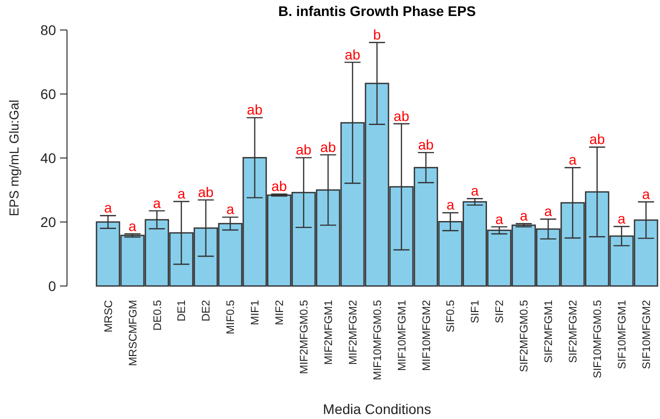 The height and width of the screenshot is (419, 660). Describe the element at coordinates (206, 311) in the screenshot. I see `x-tick-label: DE2` at that location.